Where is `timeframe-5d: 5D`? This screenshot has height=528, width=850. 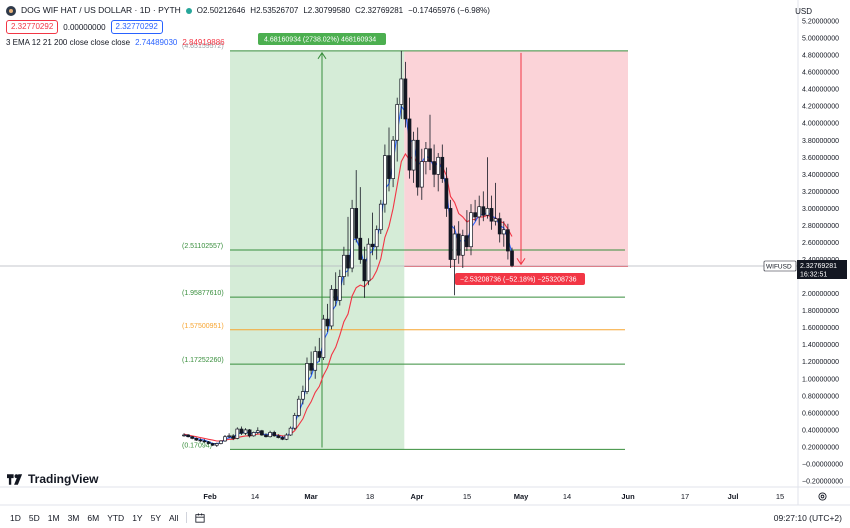
timeframe-5d: 5D is located at coordinates (34, 517).